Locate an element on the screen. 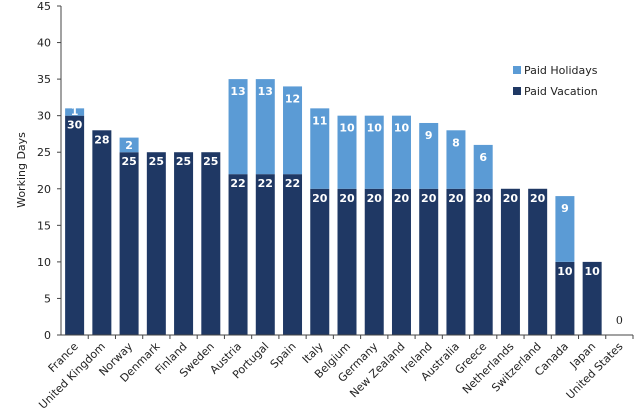  x-tick-label: Spain is located at coordinates (283, 355).